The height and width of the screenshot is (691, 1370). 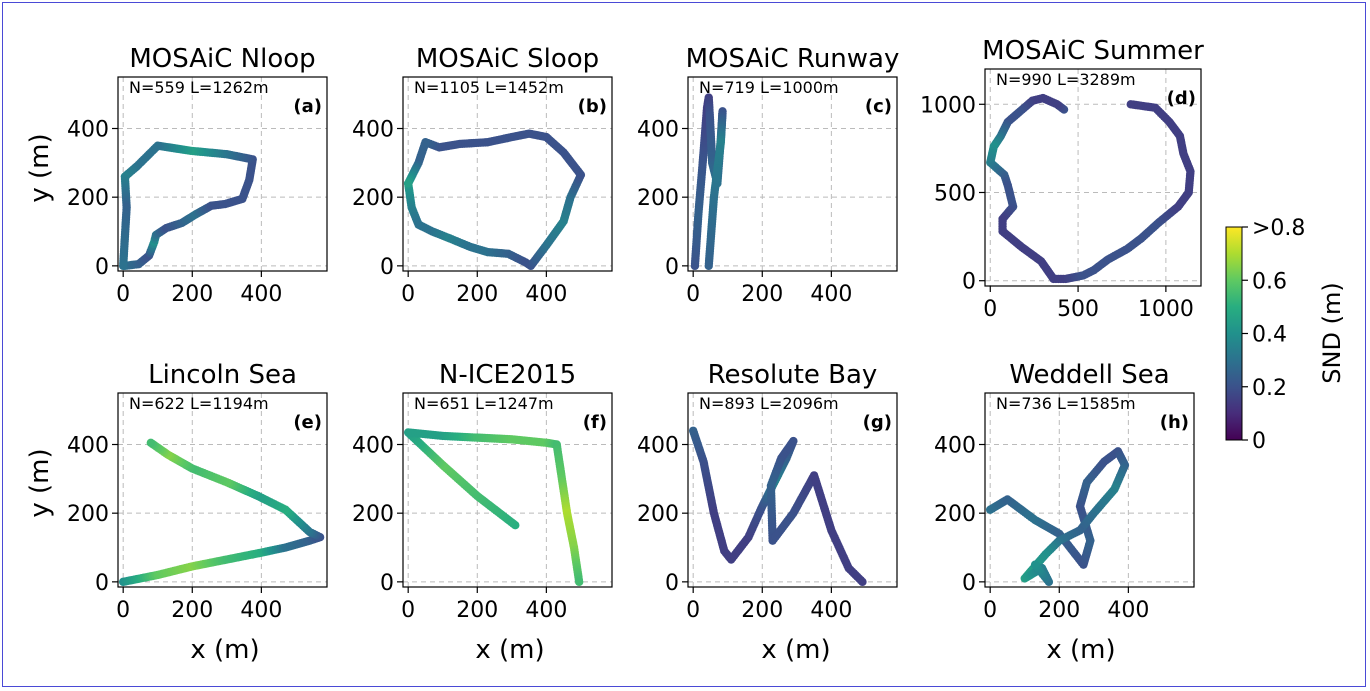 I want to click on panel-a-title: MOSAiC Nloop, so click(x=222, y=59).